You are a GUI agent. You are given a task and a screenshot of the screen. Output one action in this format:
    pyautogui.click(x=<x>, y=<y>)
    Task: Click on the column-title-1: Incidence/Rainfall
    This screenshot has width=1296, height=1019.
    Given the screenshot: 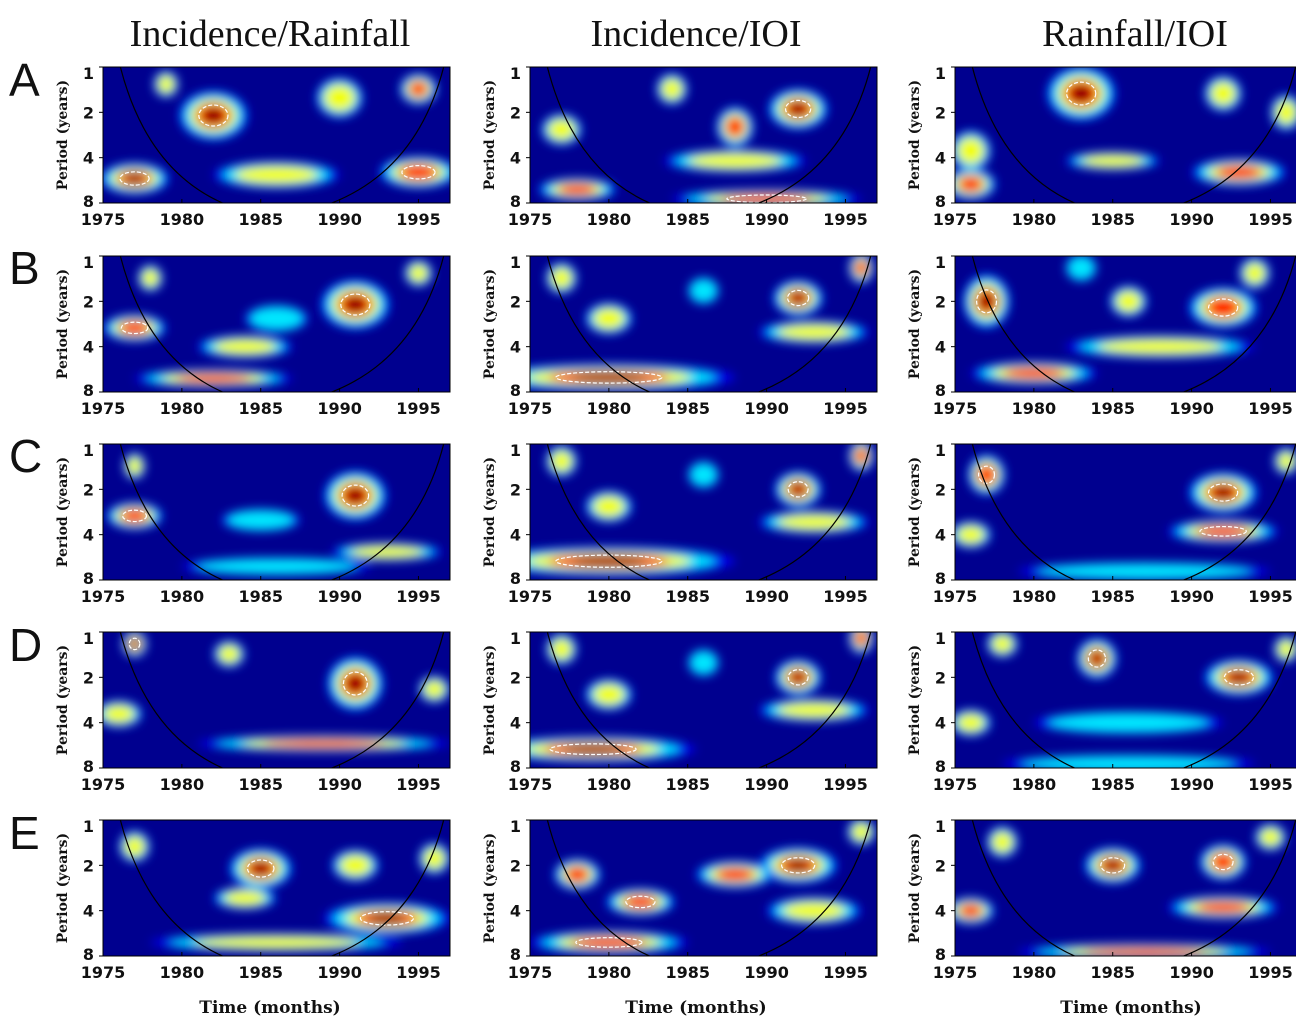 What is the action you would take?
    pyautogui.click(x=270, y=34)
    